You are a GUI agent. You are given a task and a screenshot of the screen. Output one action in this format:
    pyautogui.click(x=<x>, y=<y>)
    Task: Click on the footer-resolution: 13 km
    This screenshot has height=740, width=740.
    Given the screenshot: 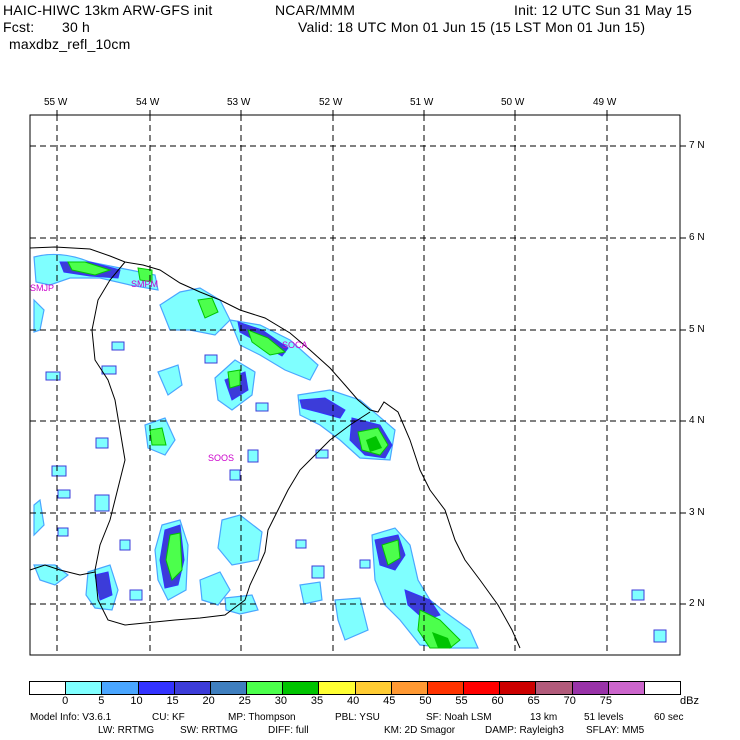 What is the action you would take?
    pyautogui.click(x=544, y=717)
    